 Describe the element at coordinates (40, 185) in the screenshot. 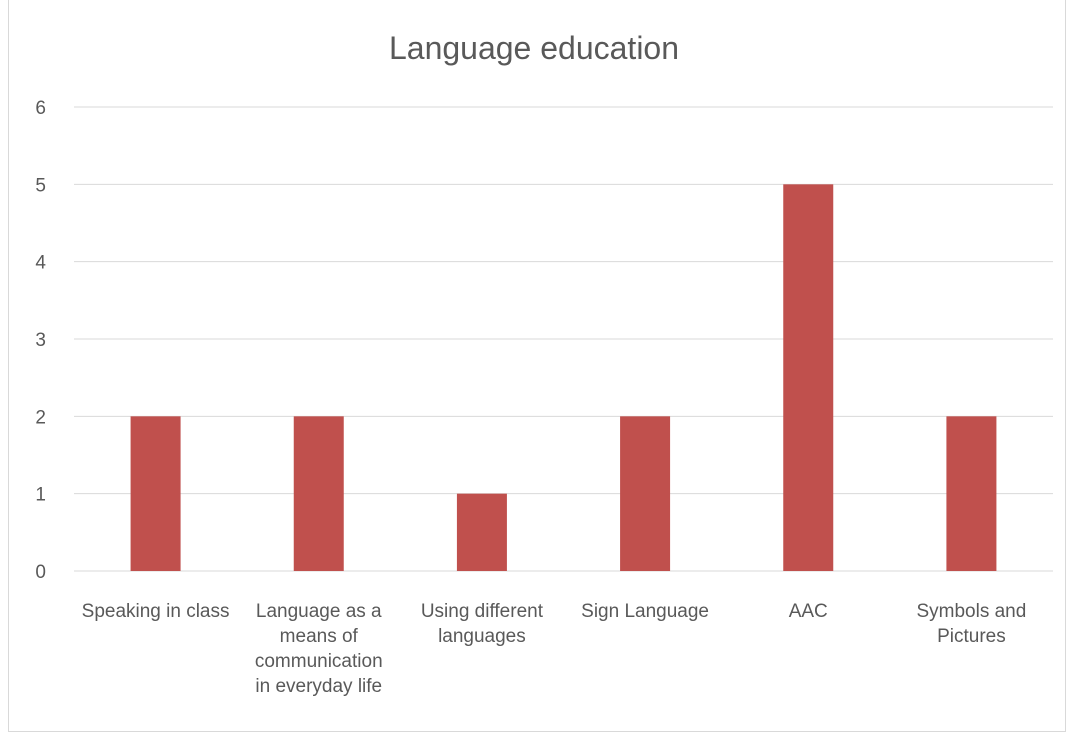

I see `y-tick-label-5: 5` at that location.